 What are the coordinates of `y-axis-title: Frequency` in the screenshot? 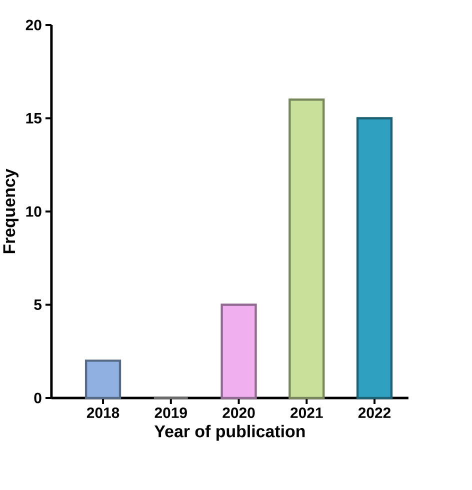 It's located at (10, 211).